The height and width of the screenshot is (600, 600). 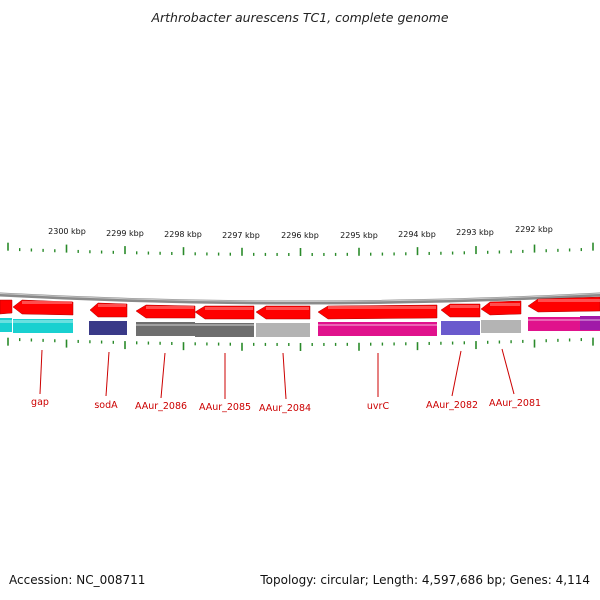 I want to click on genome-backbone-highlight, so click(x=300, y=297).